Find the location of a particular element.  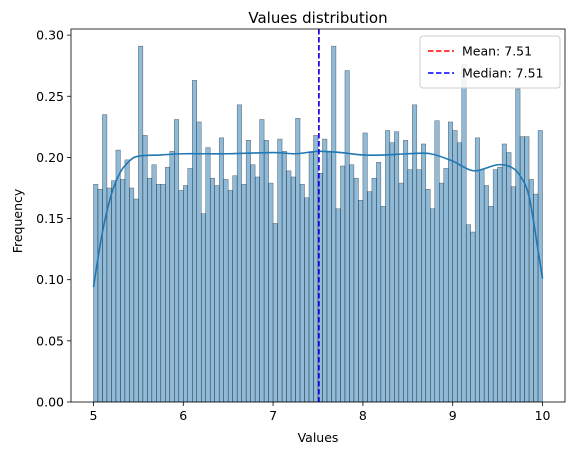

legend-box is located at coordinates (490, 62).